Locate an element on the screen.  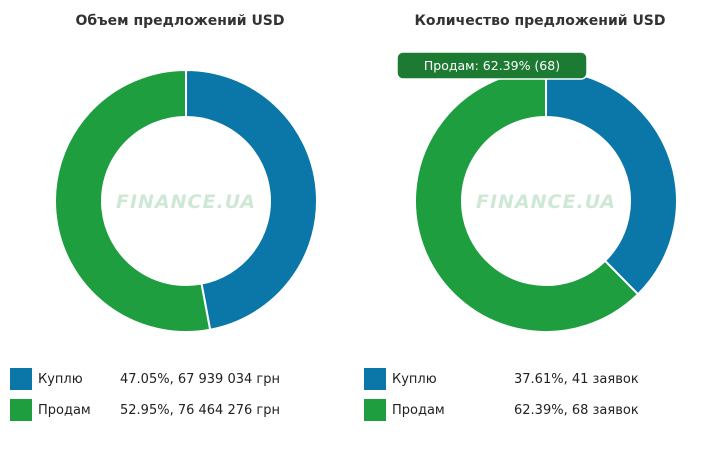
donut-slice-sell is located at coordinates (133, 200).